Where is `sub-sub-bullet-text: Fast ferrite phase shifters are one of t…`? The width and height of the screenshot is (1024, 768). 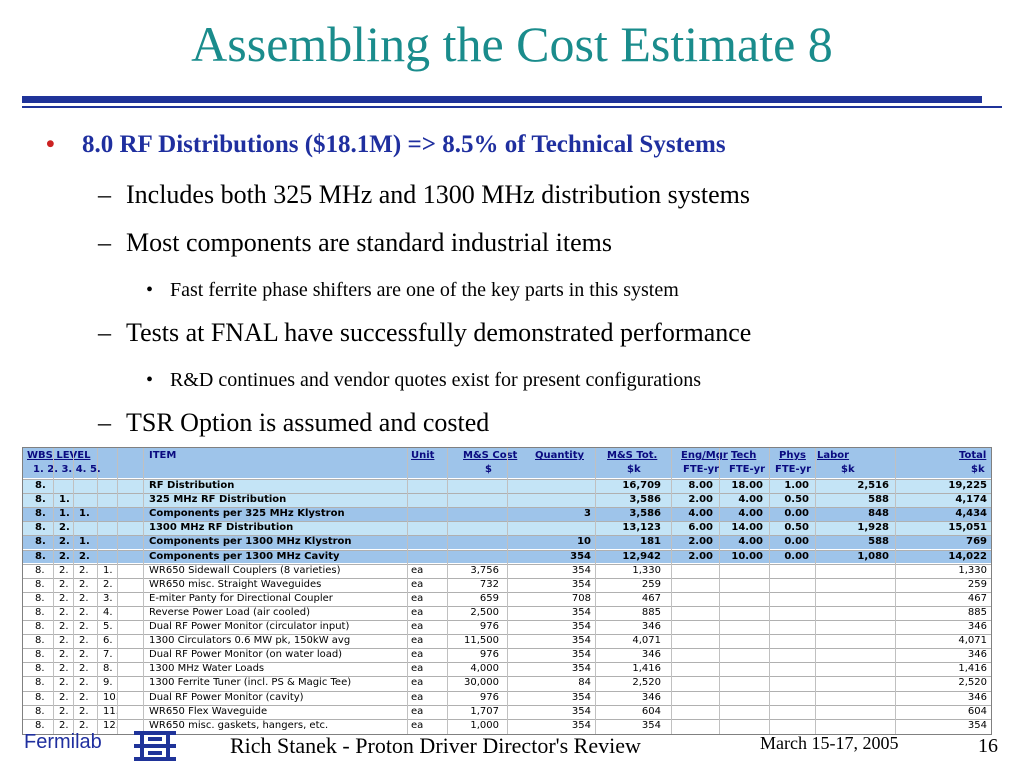 sub-sub-bullet-text: Fast ferrite phase shifters are one of t… is located at coordinates (424, 290).